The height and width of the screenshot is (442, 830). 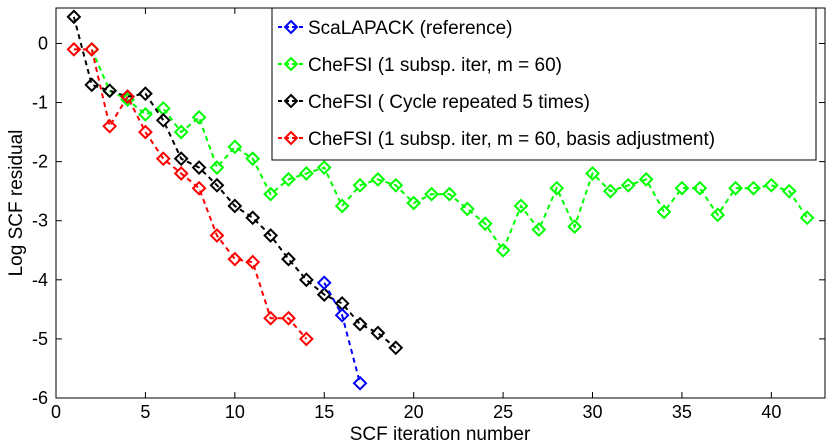 I want to click on y-tick-label: -5, so click(x=40, y=339).